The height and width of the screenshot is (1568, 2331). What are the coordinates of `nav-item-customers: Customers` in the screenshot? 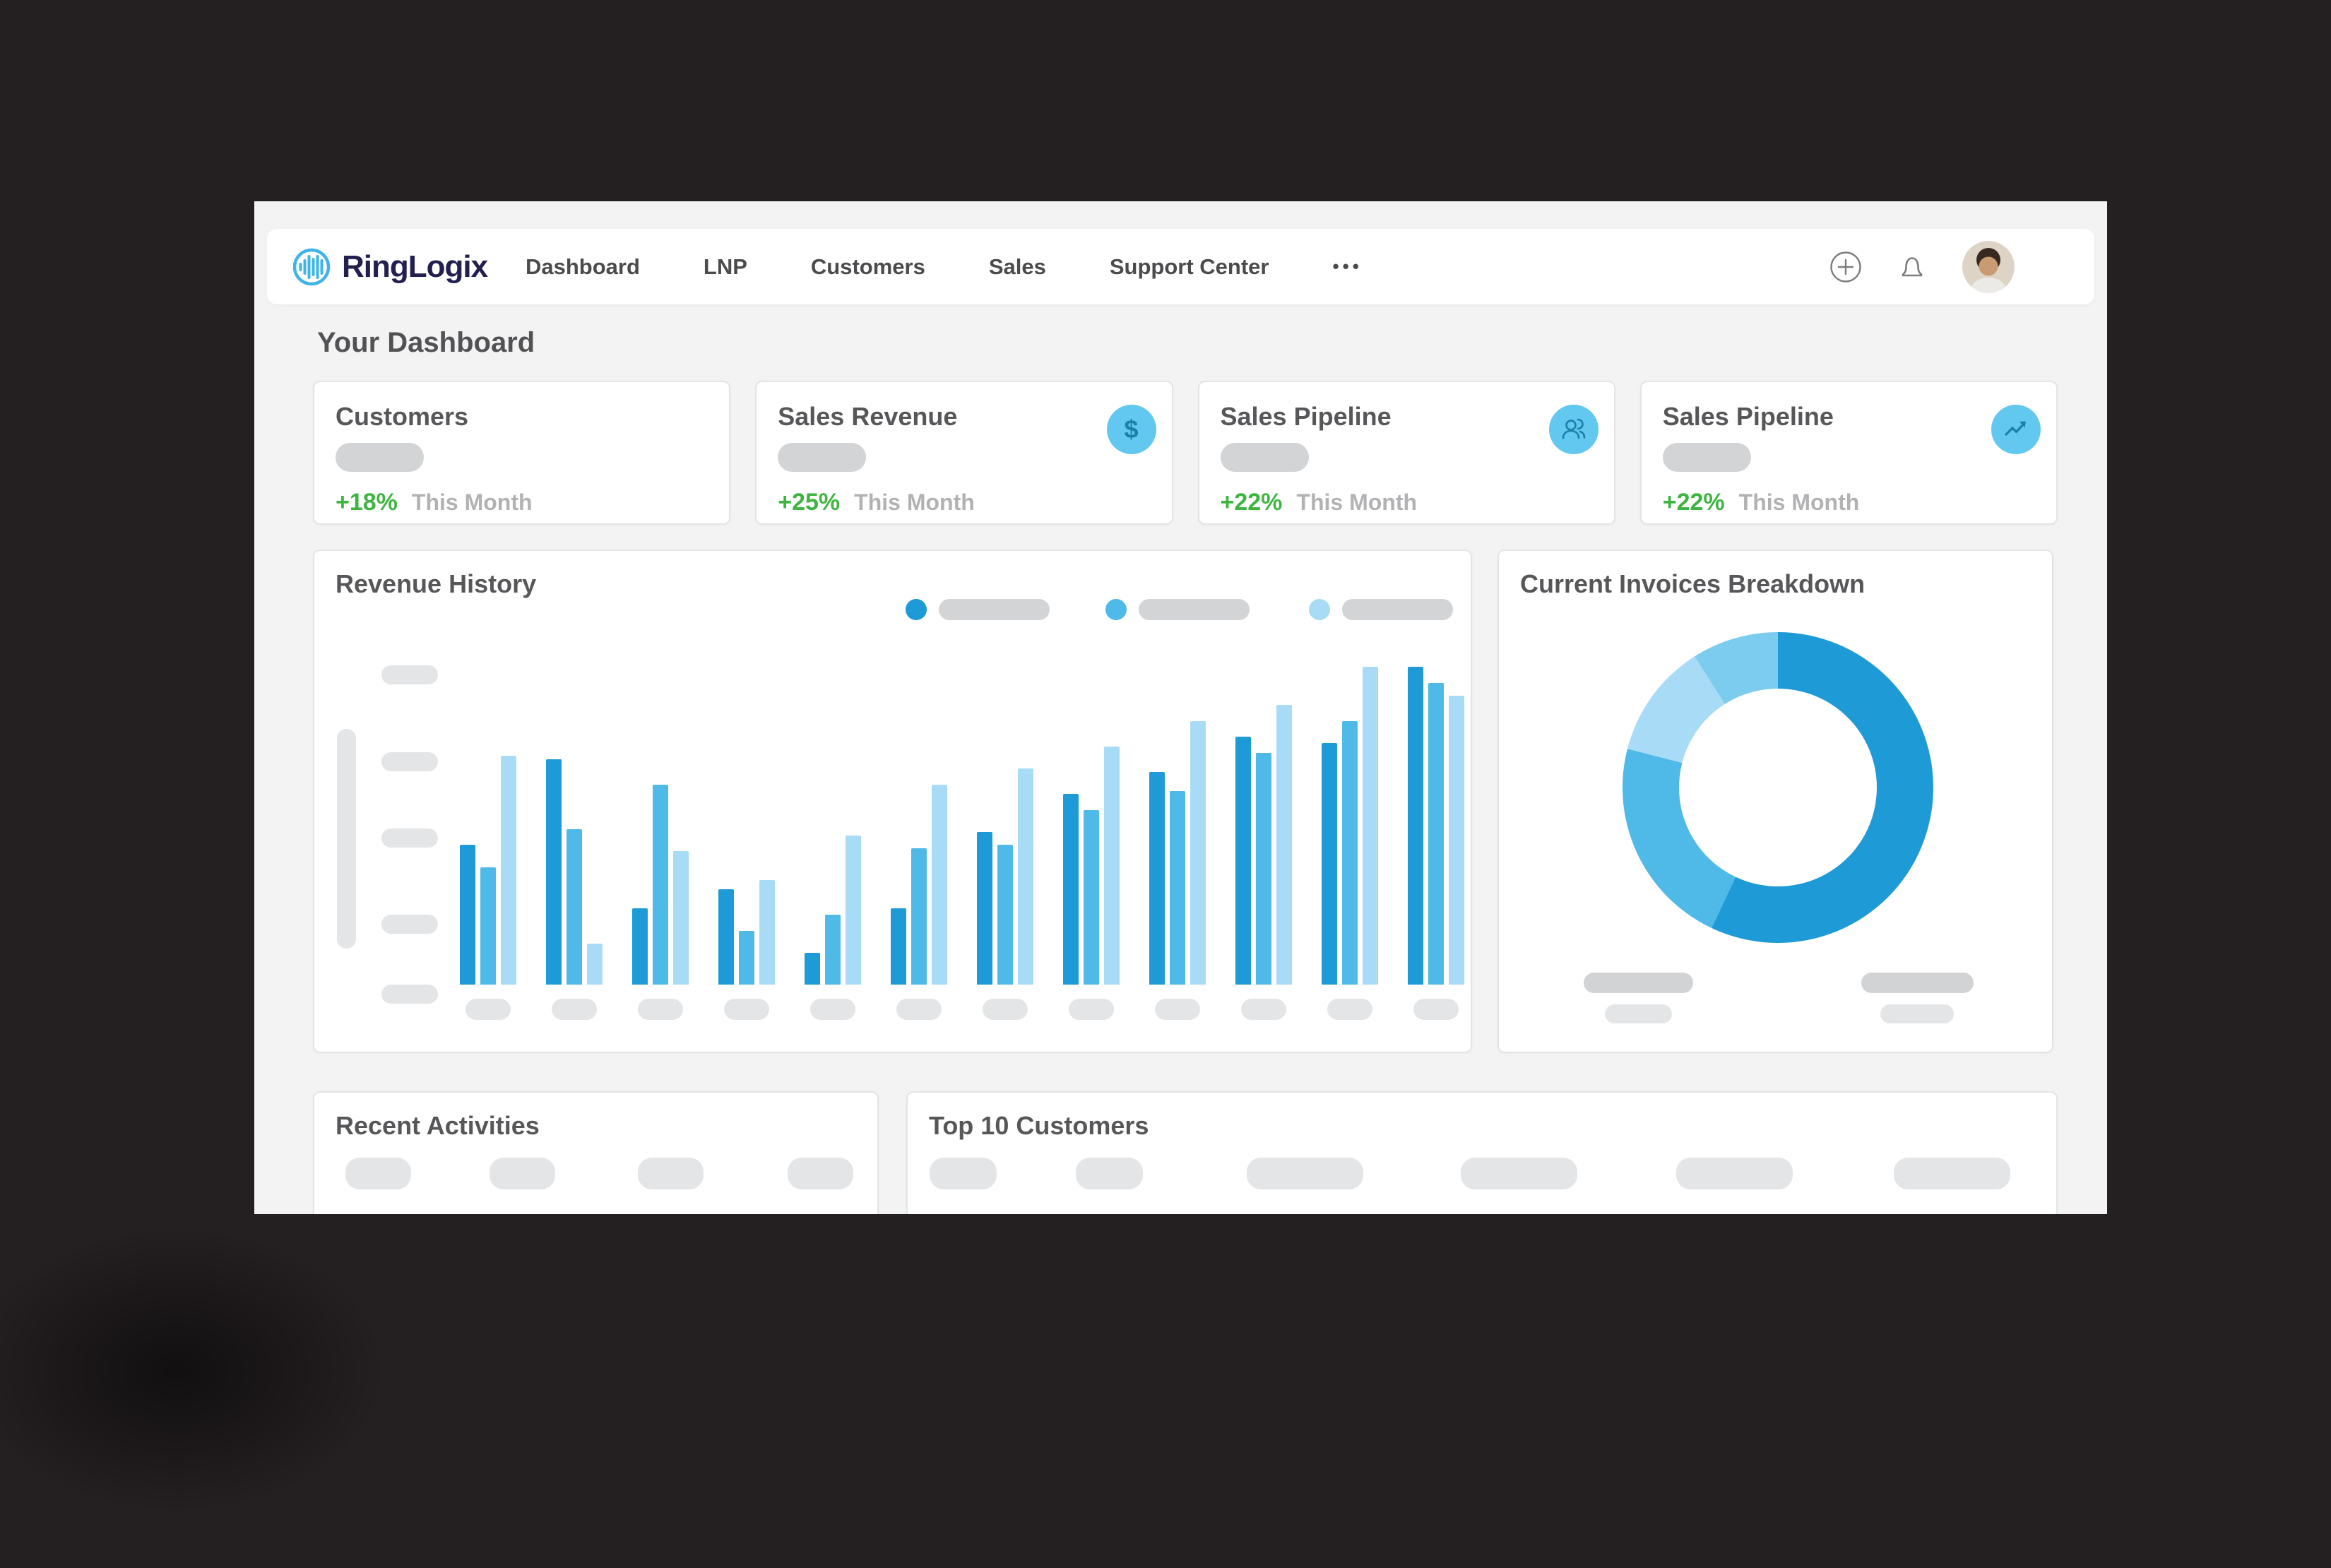 It's located at (867, 266).